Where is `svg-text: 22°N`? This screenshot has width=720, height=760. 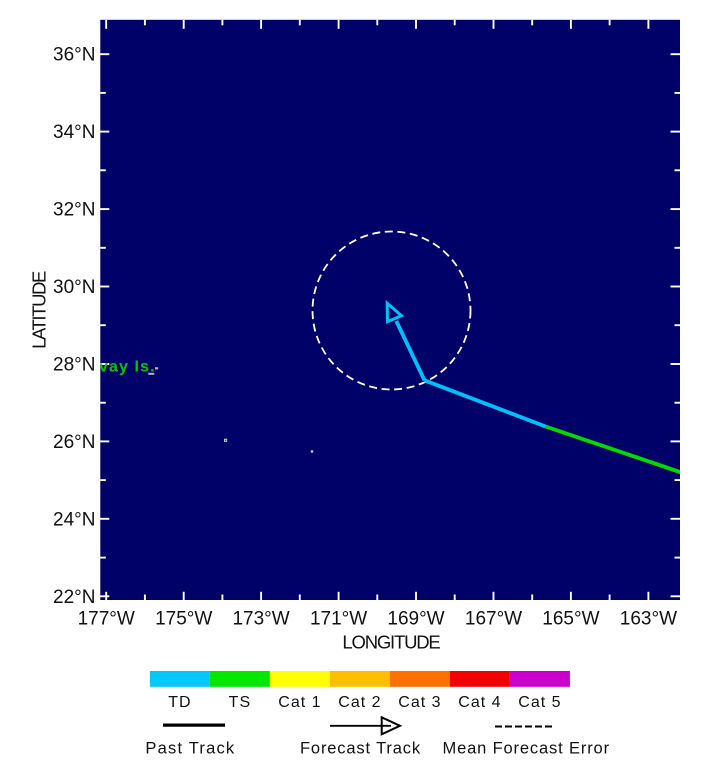
svg-text: 22°N is located at coordinates (74, 597).